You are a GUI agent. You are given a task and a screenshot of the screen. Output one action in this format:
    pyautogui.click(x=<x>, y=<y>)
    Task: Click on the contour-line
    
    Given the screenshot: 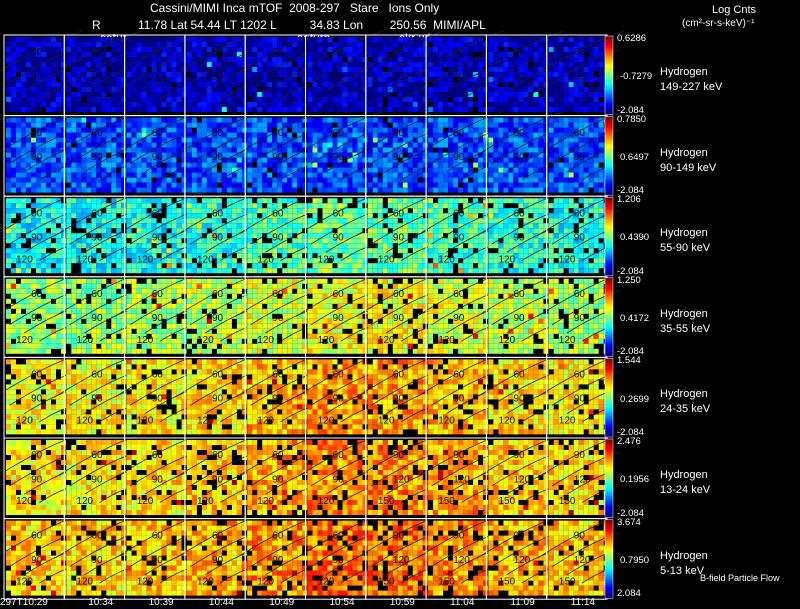 What is the action you would take?
    pyautogui.click(x=520, y=133)
    